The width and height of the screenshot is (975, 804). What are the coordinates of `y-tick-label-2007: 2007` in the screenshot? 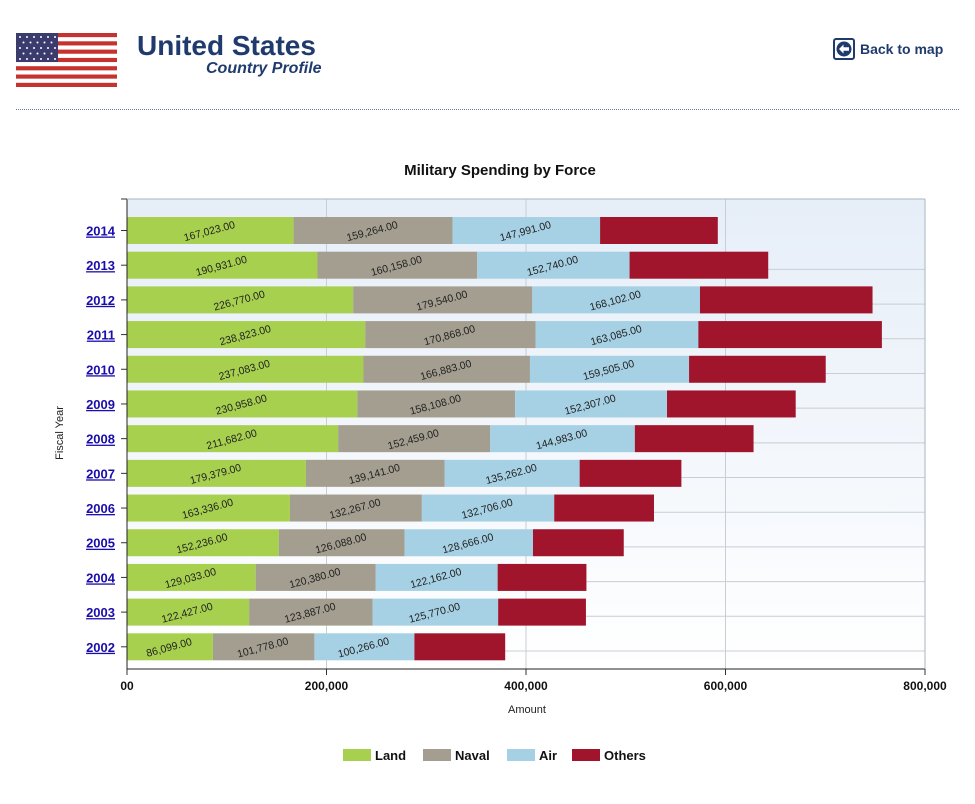 It's located at (100, 473).